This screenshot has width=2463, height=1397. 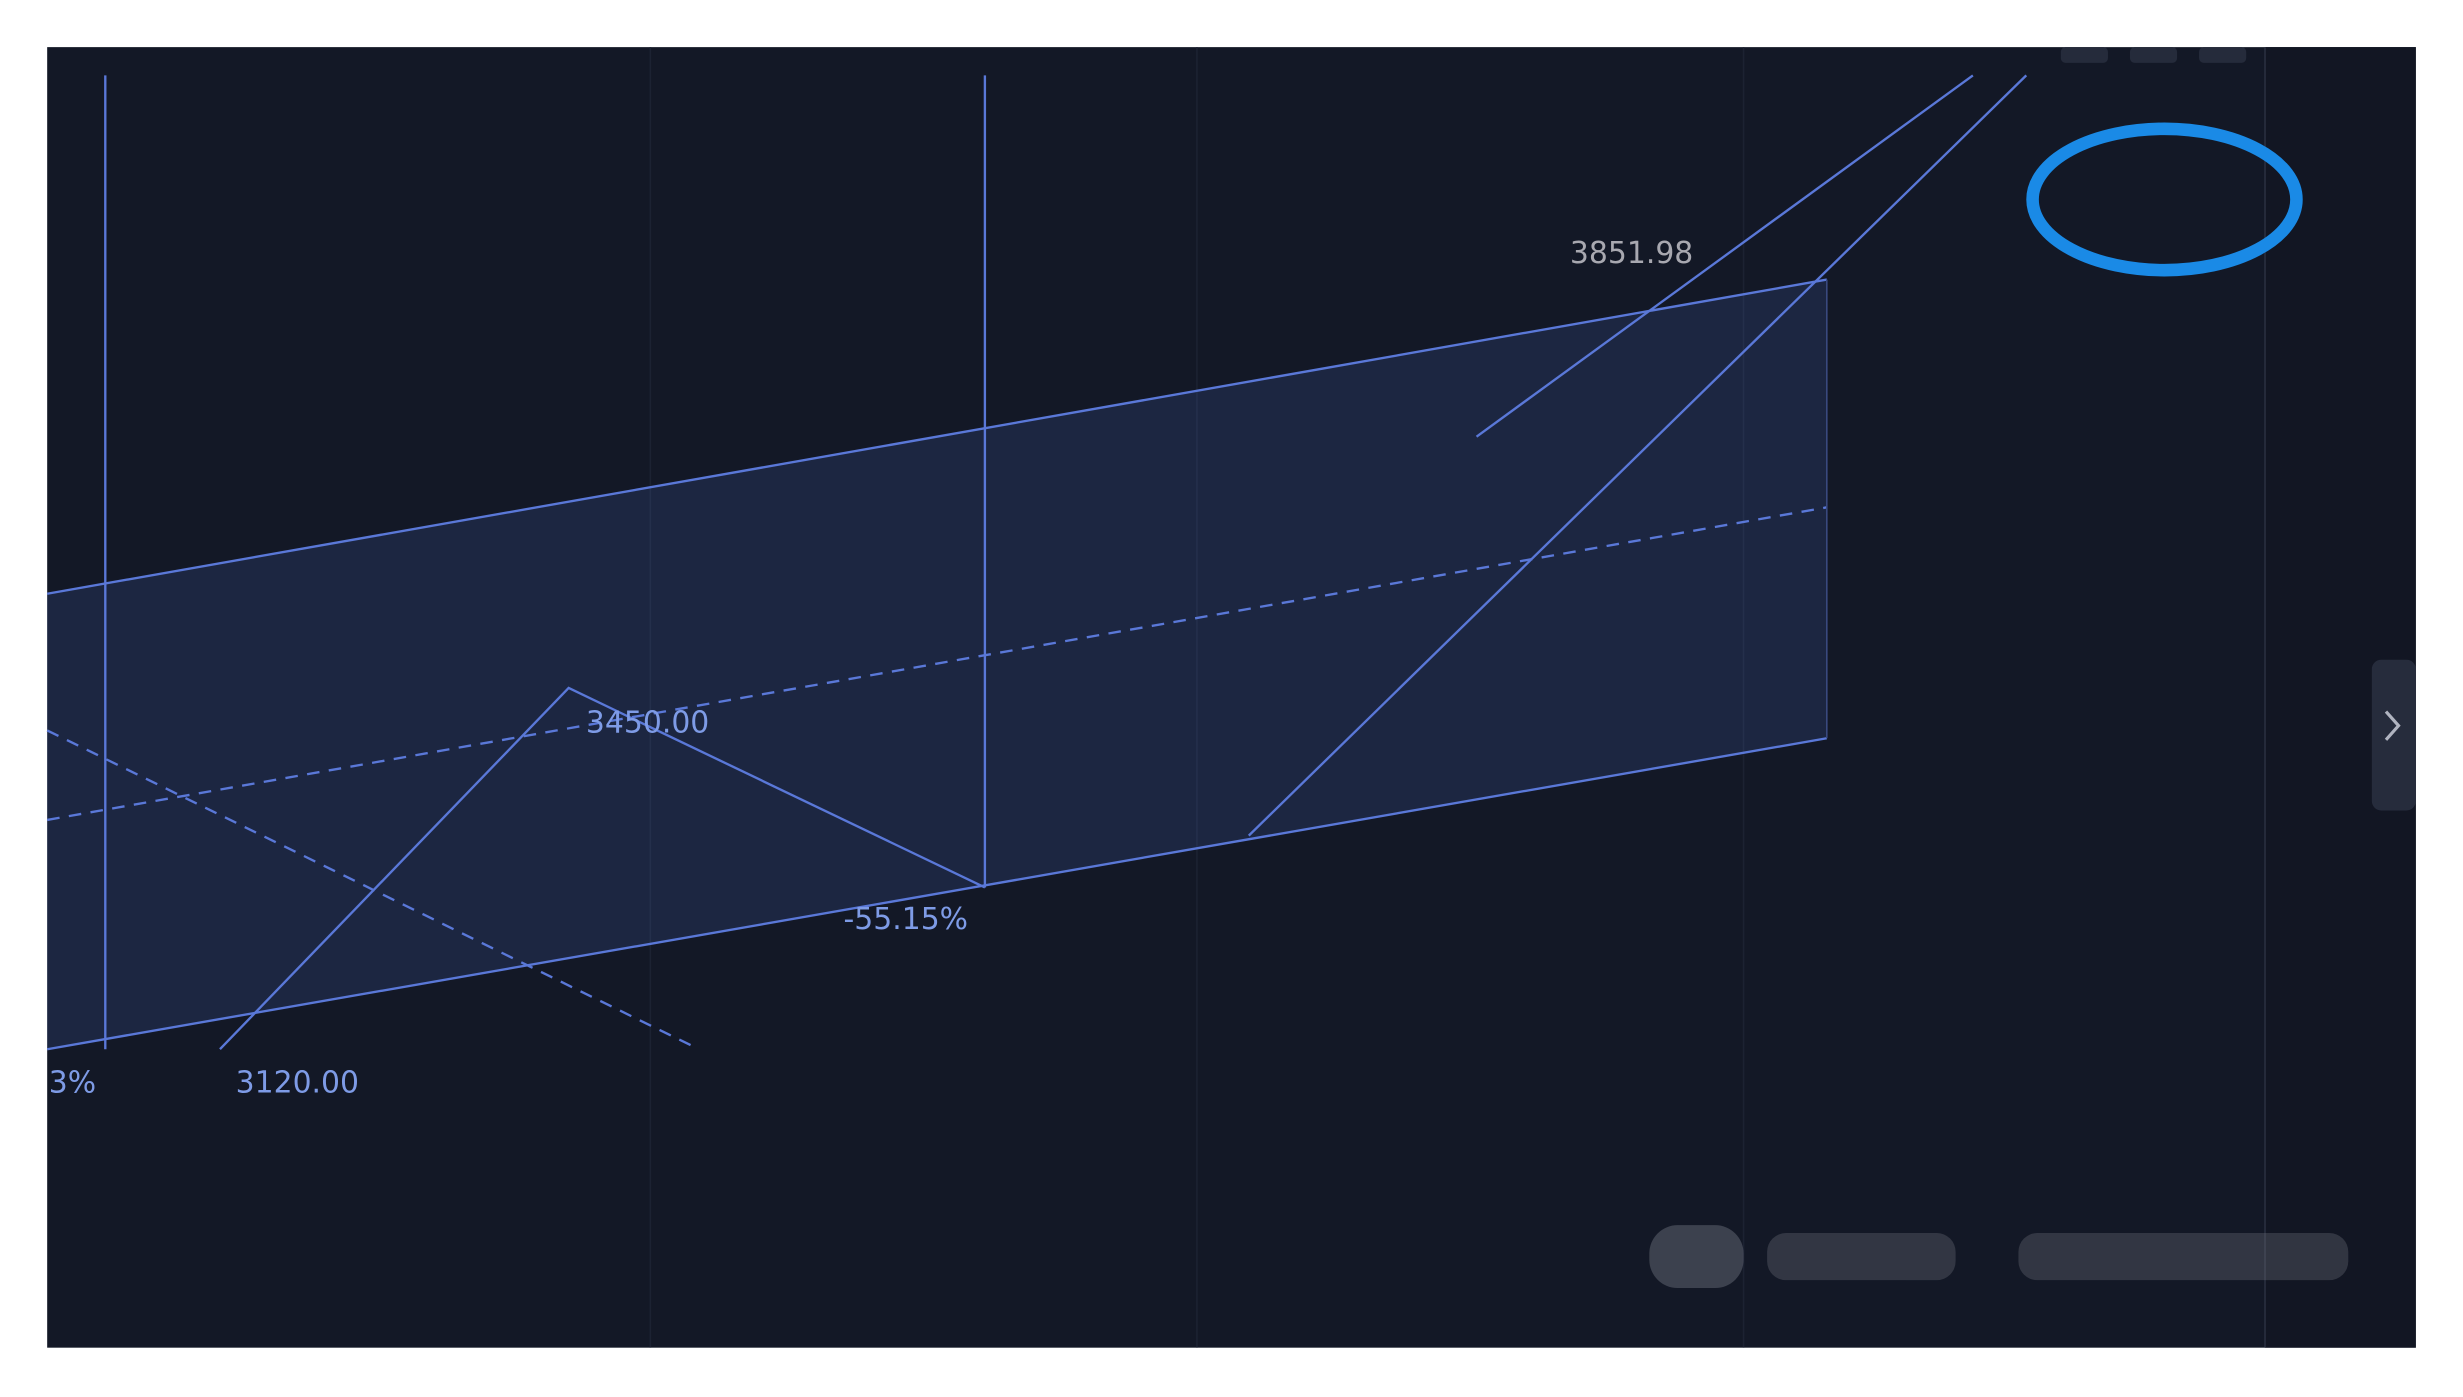 I want to click on zigzag, so click(x=602, y=868).